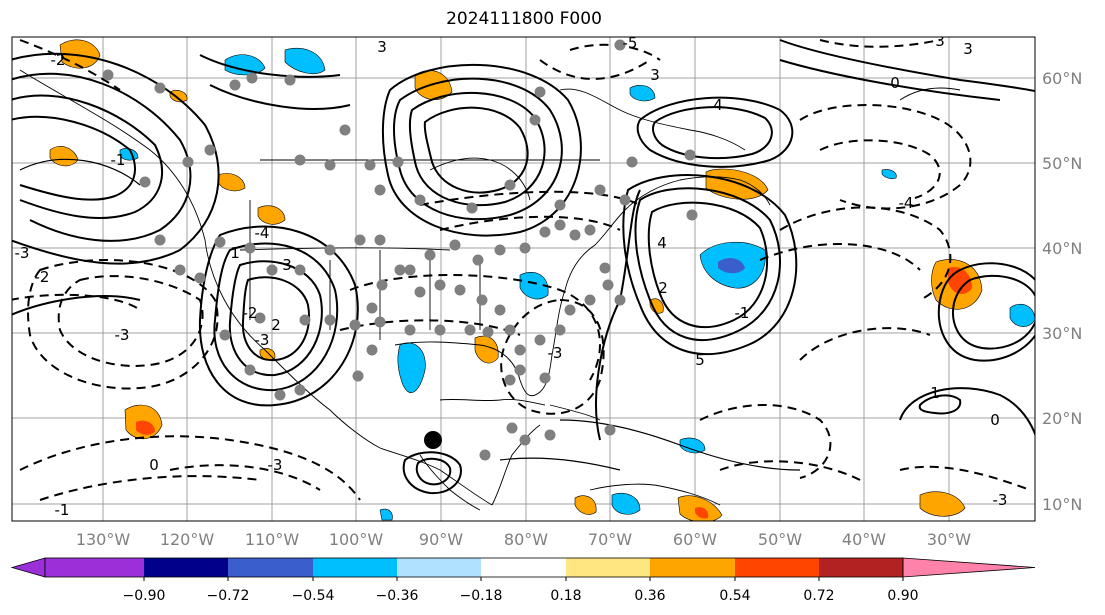  What do you see at coordinates (949, 539) in the screenshot?
I see `longitude-label: 30°W` at bounding box center [949, 539].